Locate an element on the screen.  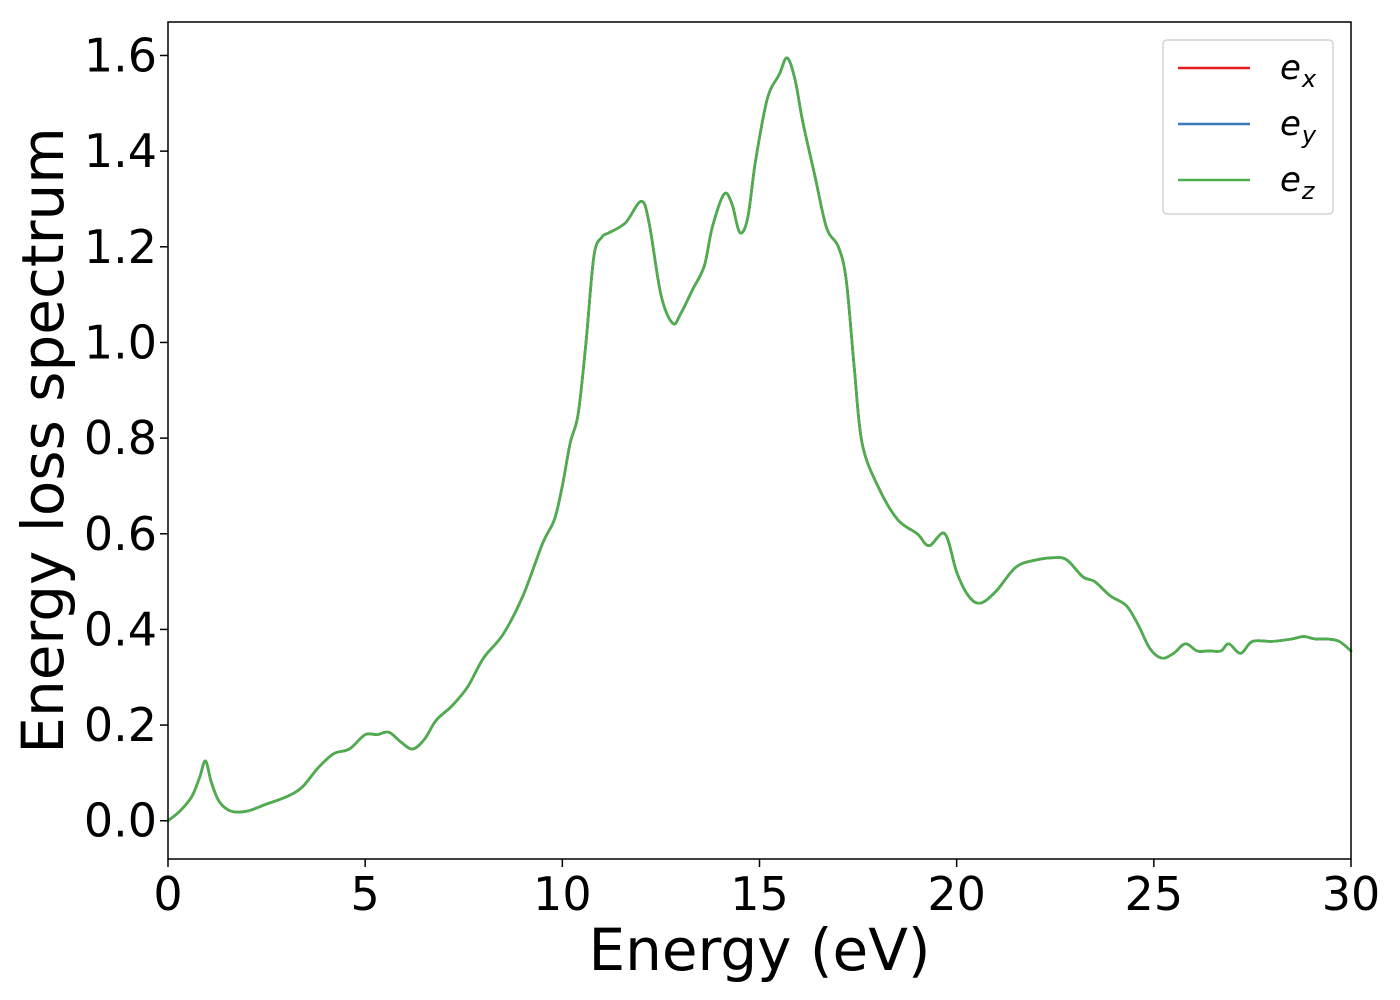
y-axis-ticks: 0.0 0.2 0.4 0.6 0.8 1.0 1.2 1.4 1.6 is located at coordinates (126, 438).